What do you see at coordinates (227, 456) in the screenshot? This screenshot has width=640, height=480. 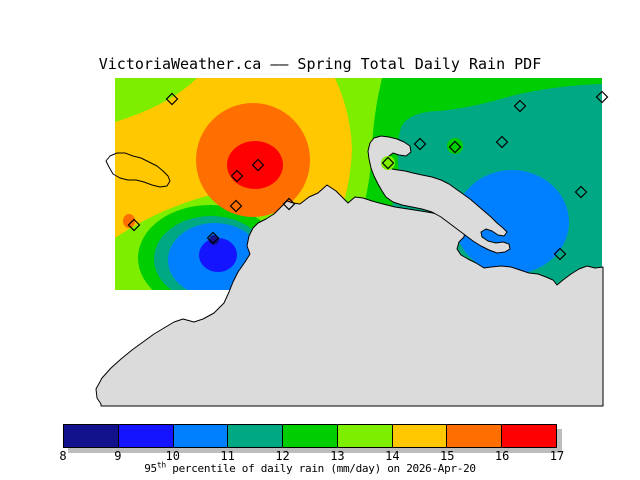 I see `colorbar-tick-label: 11` at bounding box center [227, 456].